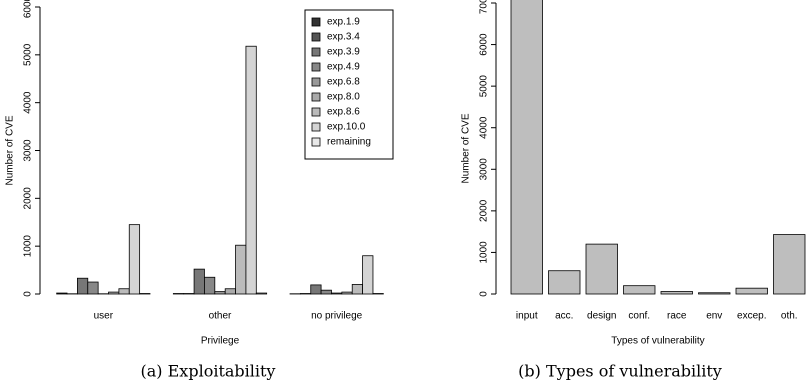  What do you see at coordinates (639, 316) in the screenshot?
I see `x-tick-label: conf.` at bounding box center [639, 316].